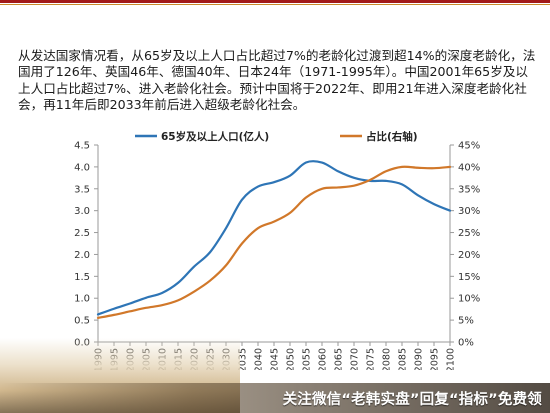  Describe the element at coordinates (275, 359) in the screenshot. I see `x-tick-label: 2045` at that location.